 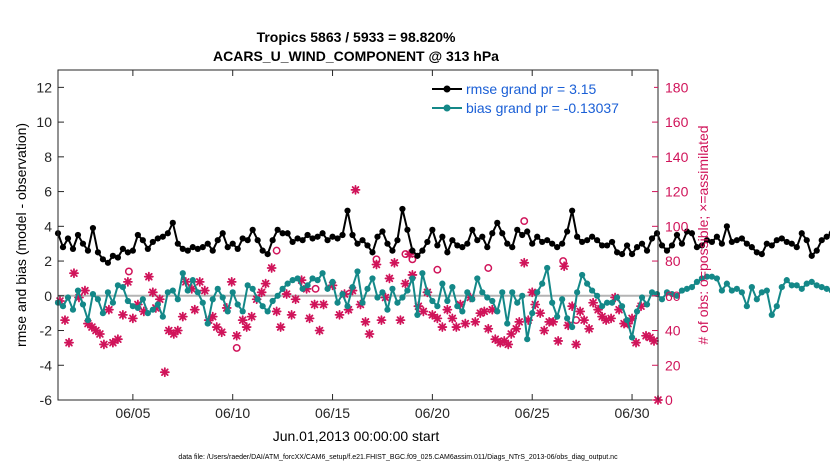 I want to click on obs-possible-point, so click(x=315, y=288).